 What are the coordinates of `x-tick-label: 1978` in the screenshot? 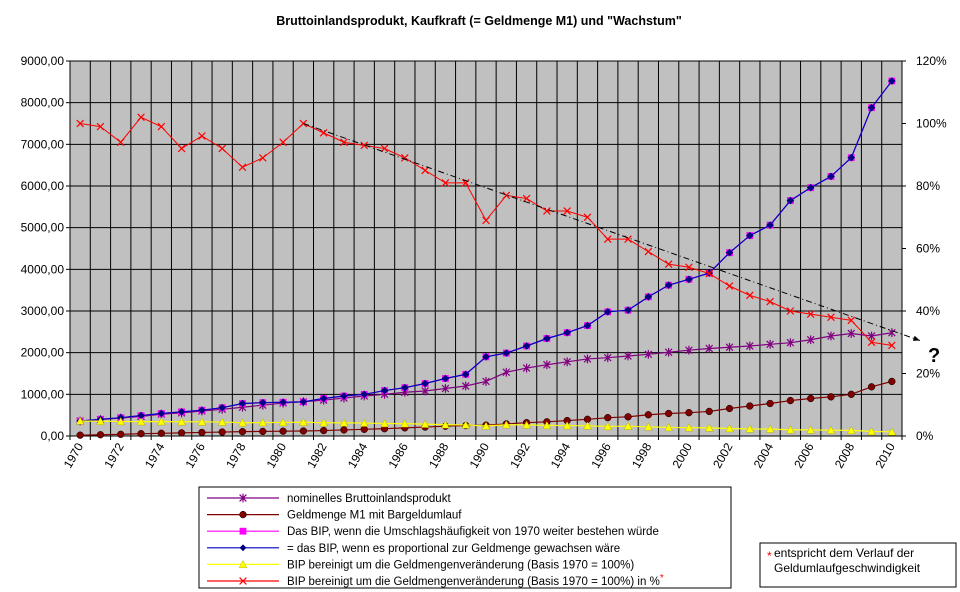 It's located at (236, 455).